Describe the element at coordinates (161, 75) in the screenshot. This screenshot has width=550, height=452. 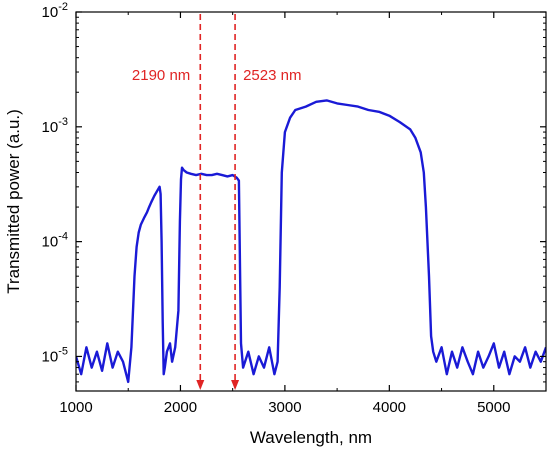
I see `wavelength-marker-label: 2190 nm` at that location.